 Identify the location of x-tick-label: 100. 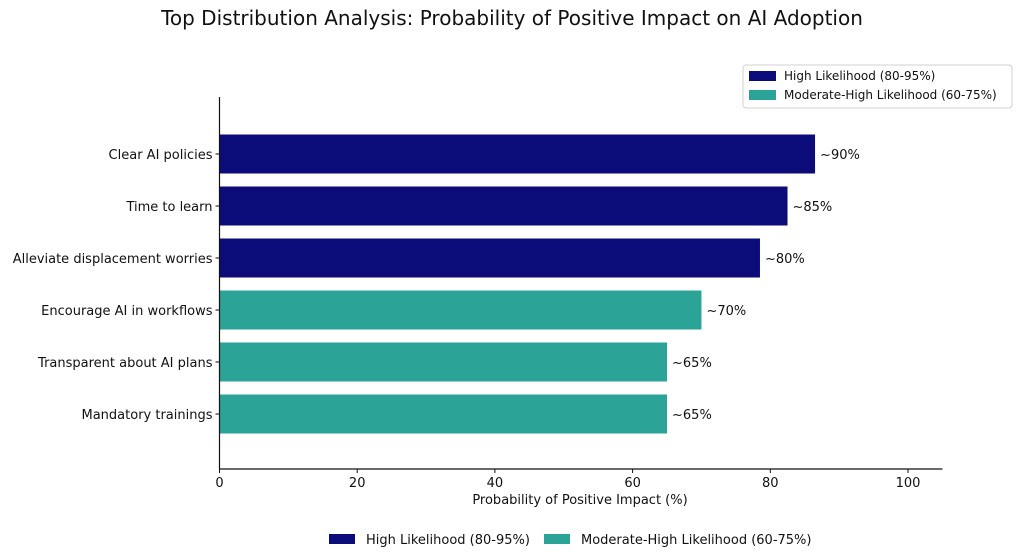
(908, 483).